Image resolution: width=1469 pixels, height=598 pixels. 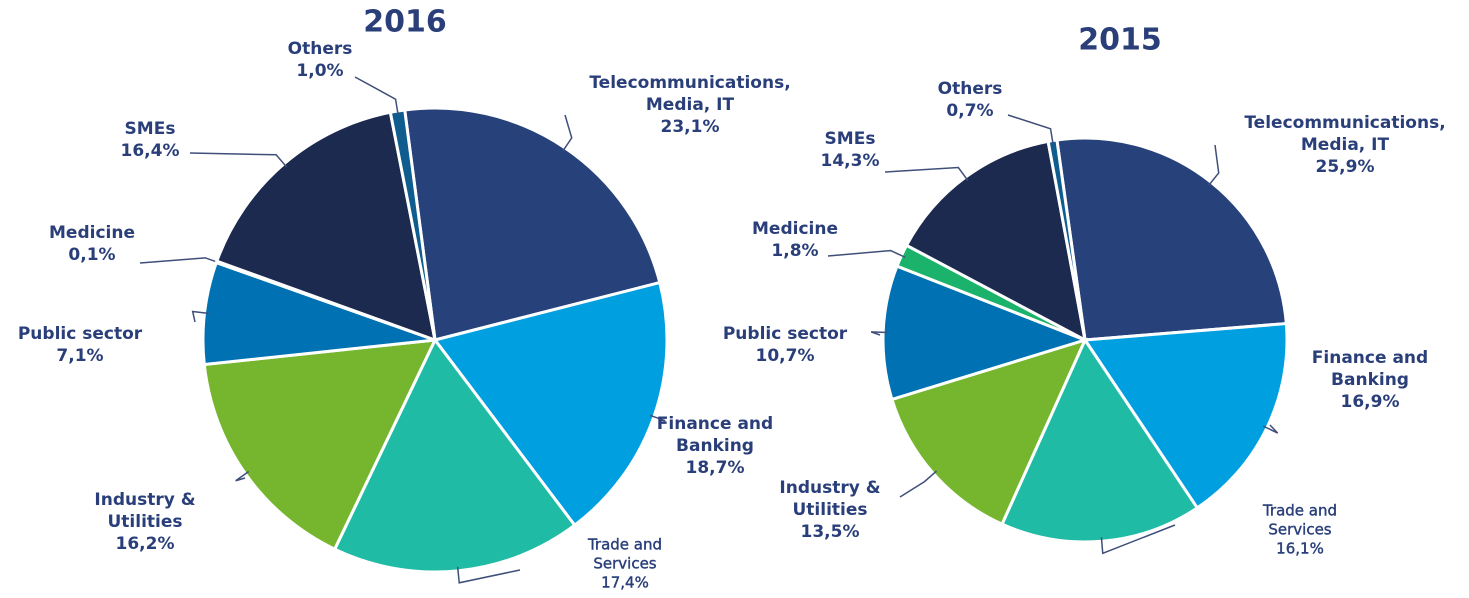 What do you see at coordinates (970, 111) in the screenshot?
I see `value-label: 0,7%` at bounding box center [970, 111].